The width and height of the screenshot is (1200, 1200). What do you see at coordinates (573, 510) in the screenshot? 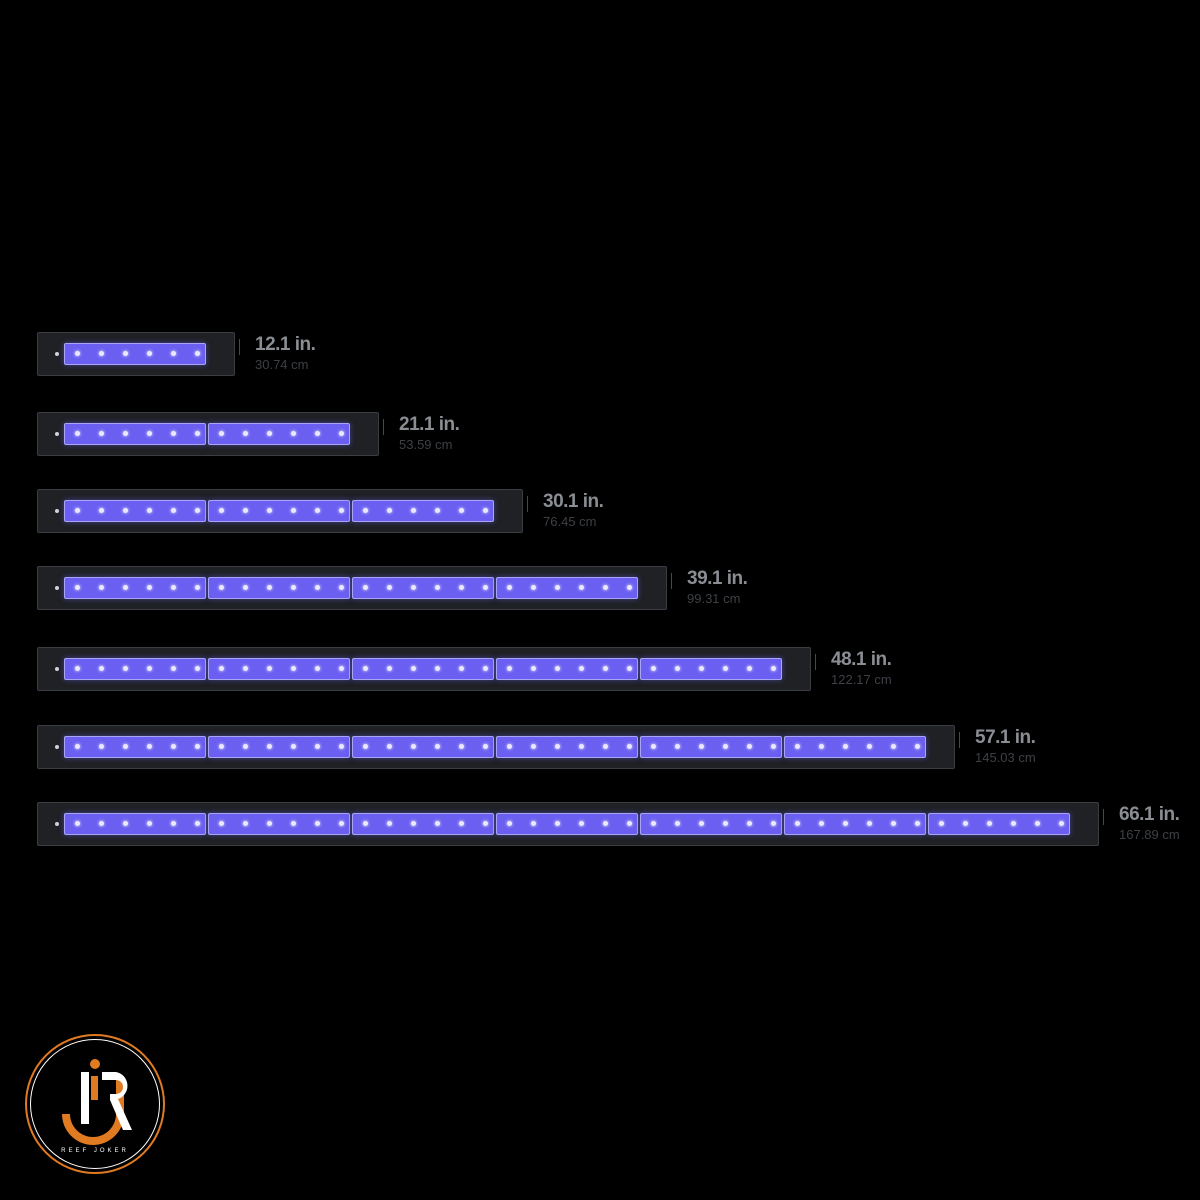
I see `size-label: 30.1 in. 76.45 cm` at bounding box center [573, 510].